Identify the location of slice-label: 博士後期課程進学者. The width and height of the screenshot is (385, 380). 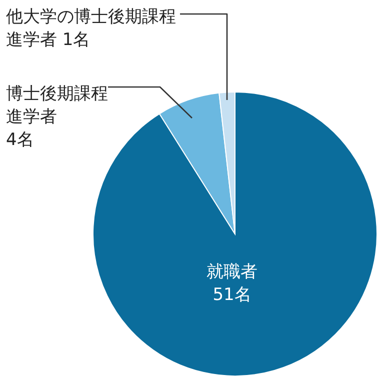
(57, 105).